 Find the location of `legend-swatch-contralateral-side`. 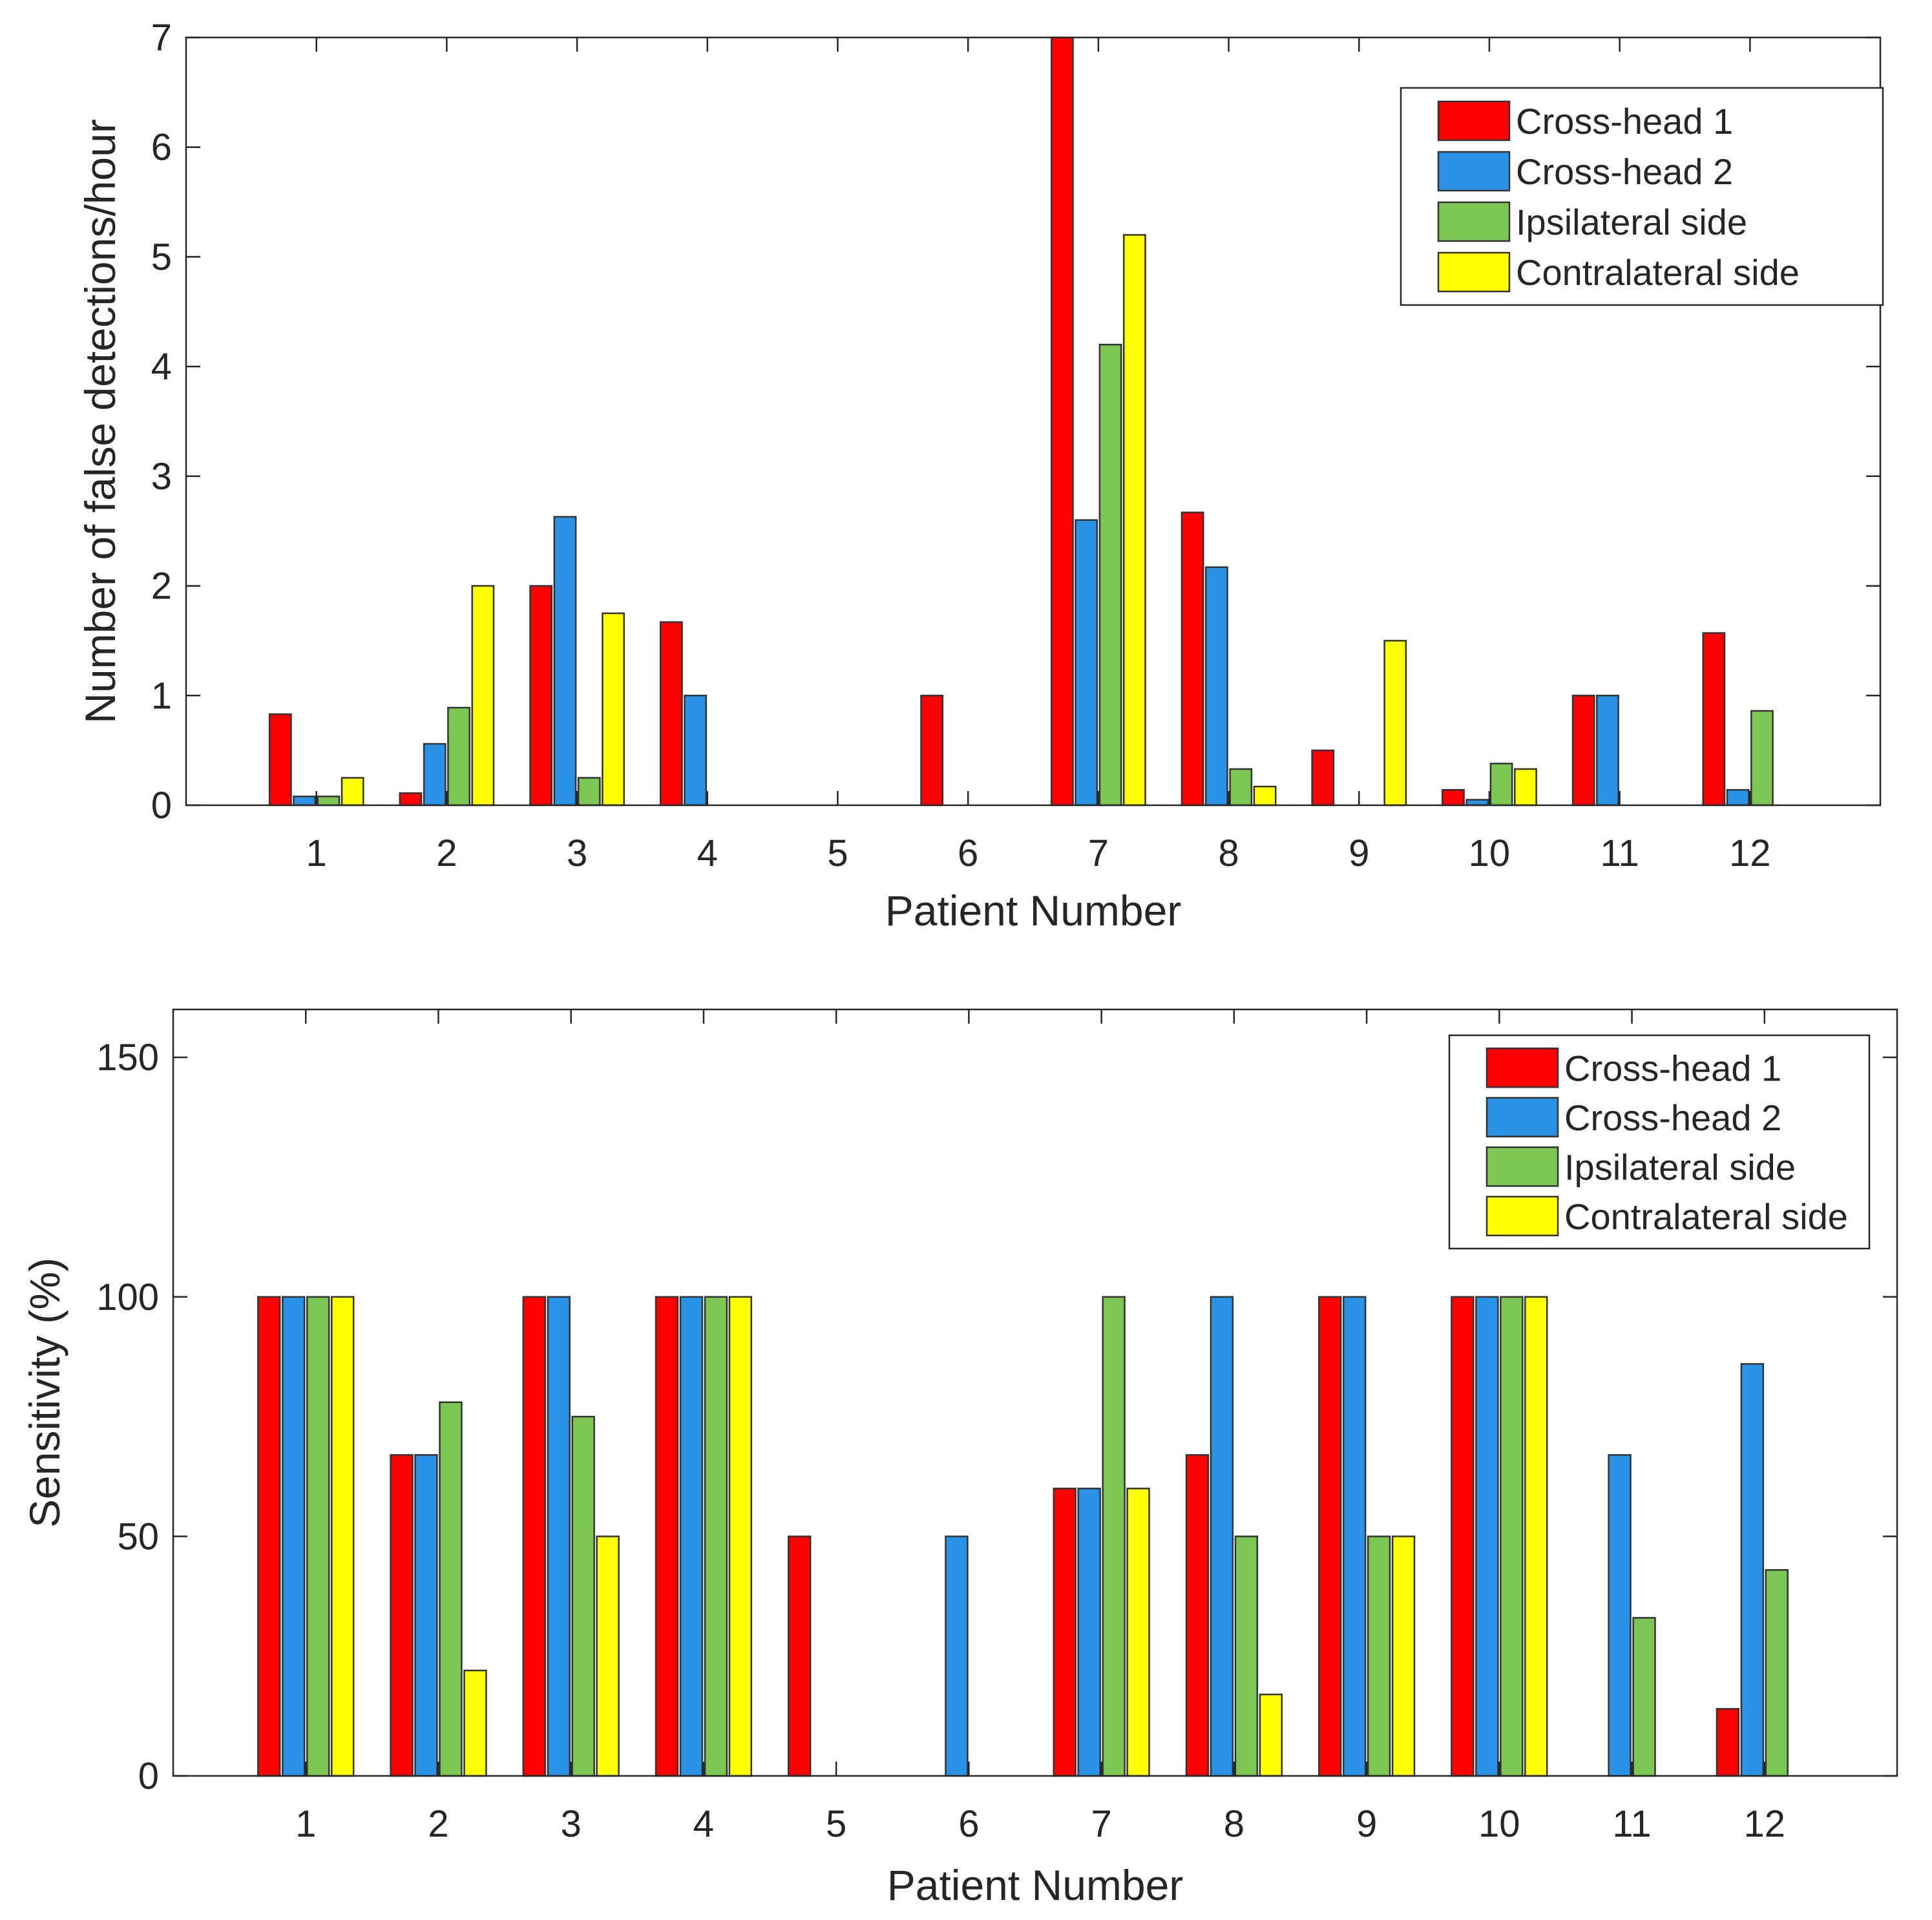

legend-swatch-contralateral-side is located at coordinates (1474, 272).